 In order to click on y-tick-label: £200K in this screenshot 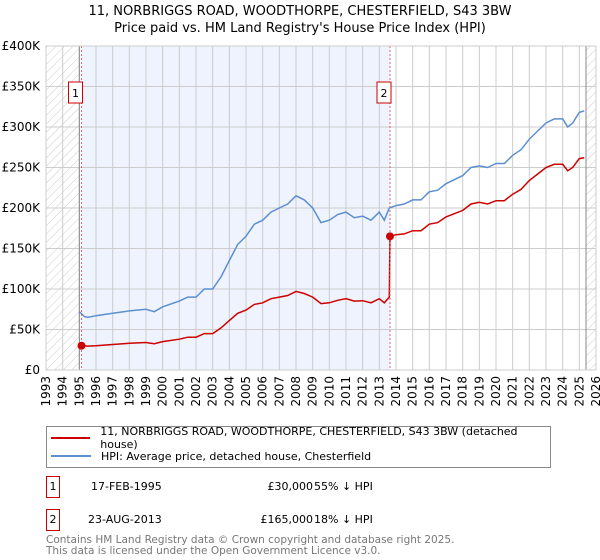, I will do `click(22, 208)`.